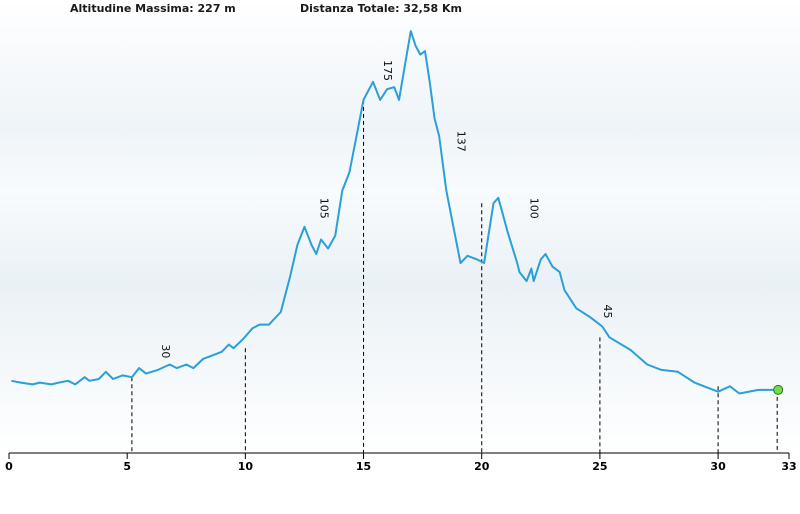 This screenshot has width=800, height=514. What do you see at coordinates (363, 466) in the screenshot?
I see `x-tick-label: 15` at bounding box center [363, 466].